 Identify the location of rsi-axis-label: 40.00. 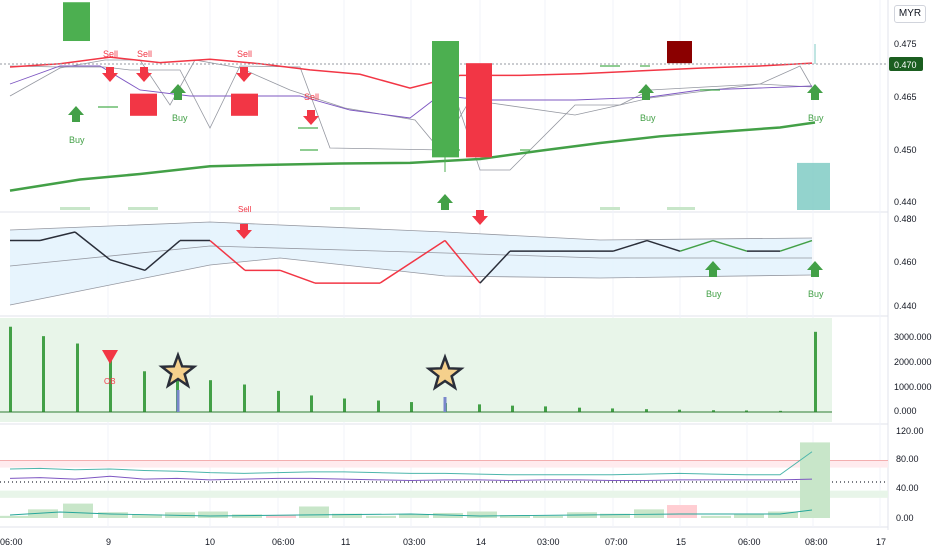
(907, 488).